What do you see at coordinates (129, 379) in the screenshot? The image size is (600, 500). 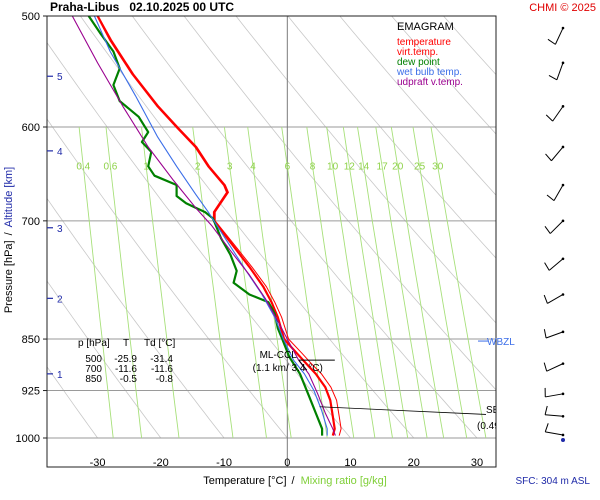 I see `table-cell: -0.5` at bounding box center [129, 379].